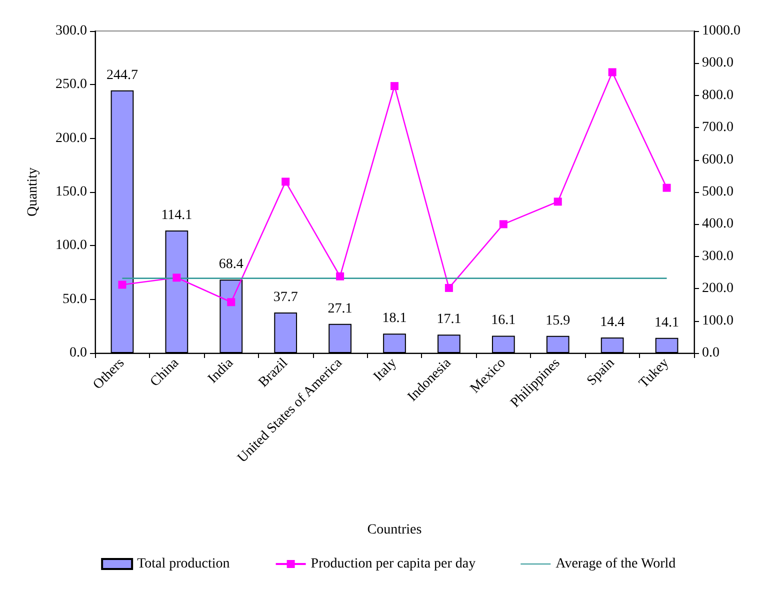 The height and width of the screenshot is (589, 777). I want to click on x-tick-label: Italy, so click(385, 370).